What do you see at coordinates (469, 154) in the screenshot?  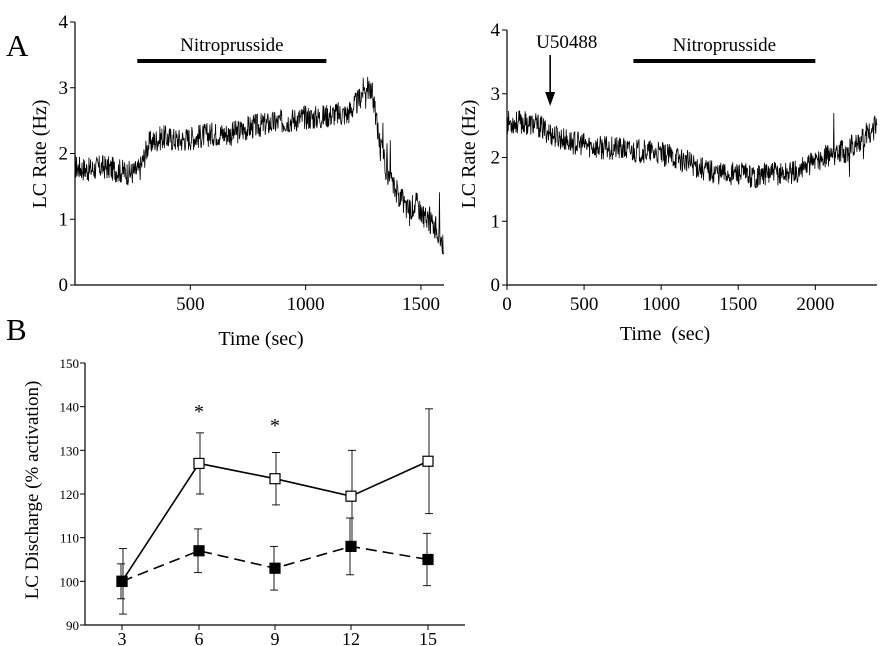 I see `ylabel-a-right: LC Rate (Hz)` at bounding box center [469, 154].